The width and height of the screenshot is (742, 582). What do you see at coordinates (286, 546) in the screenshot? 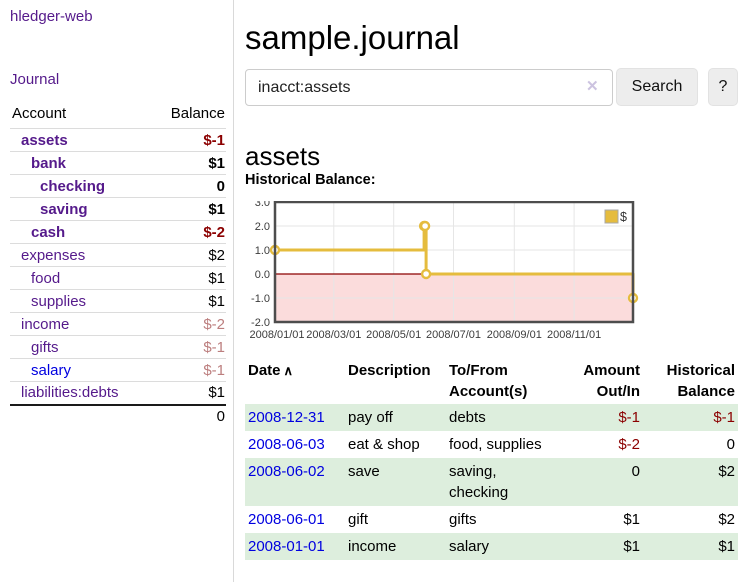
I see `transaction-date-link: 2008-01-01` at bounding box center [286, 546].